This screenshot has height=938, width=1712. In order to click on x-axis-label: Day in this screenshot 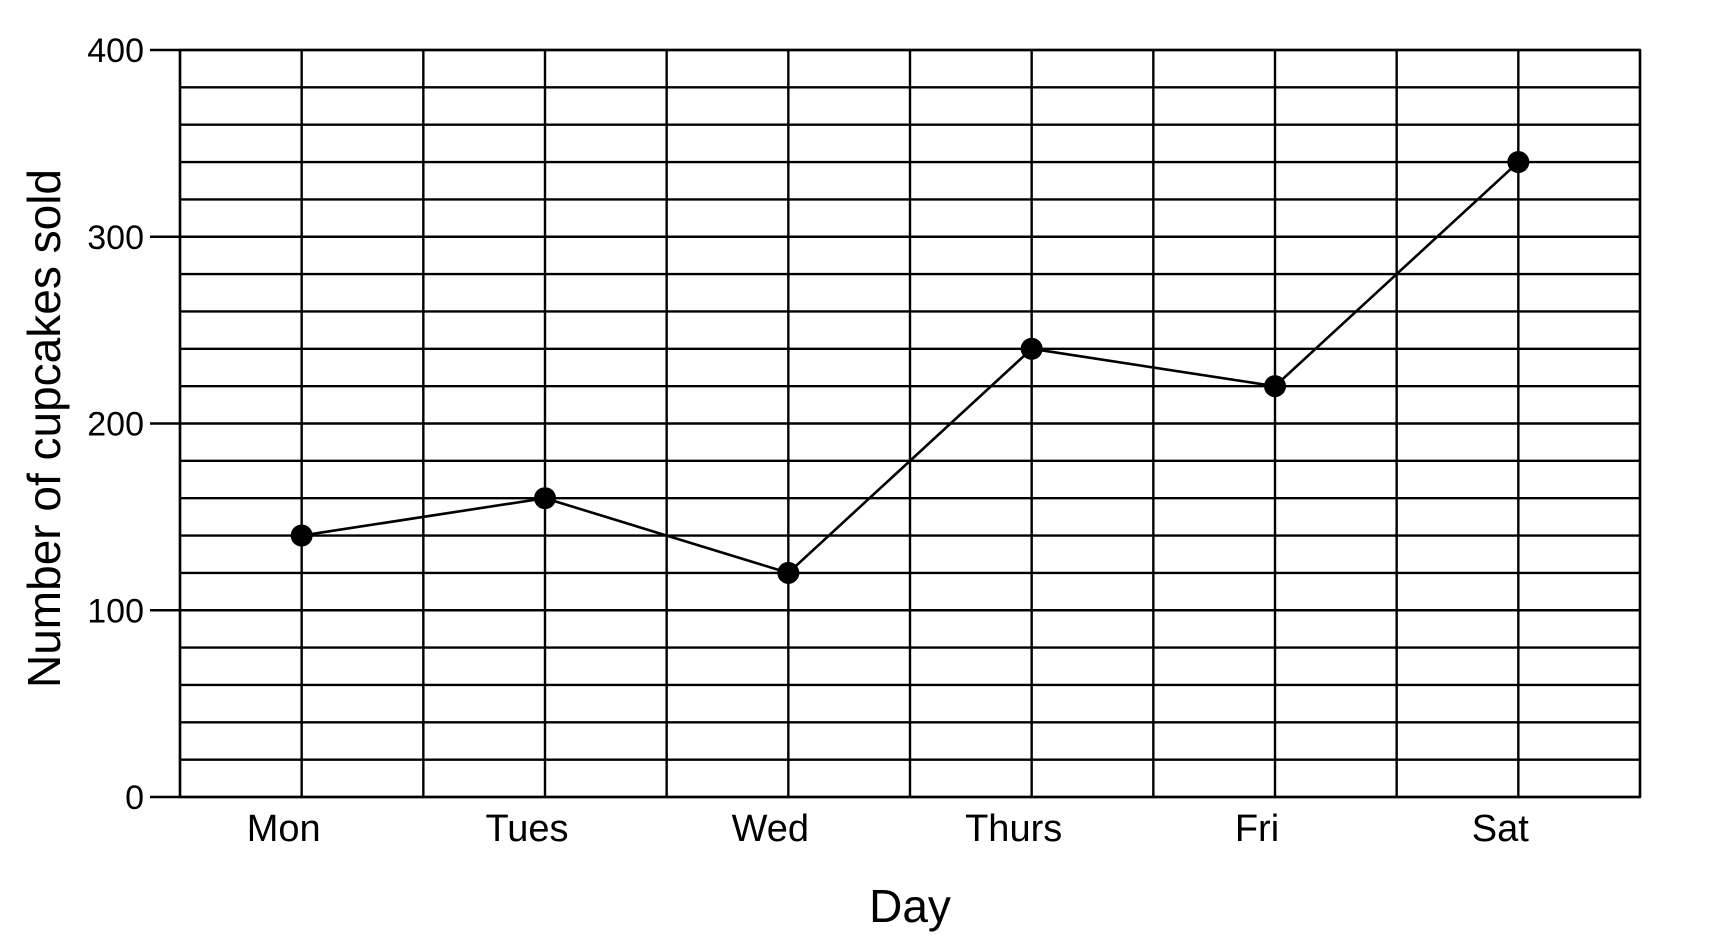, I will do `click(910, 906)`.